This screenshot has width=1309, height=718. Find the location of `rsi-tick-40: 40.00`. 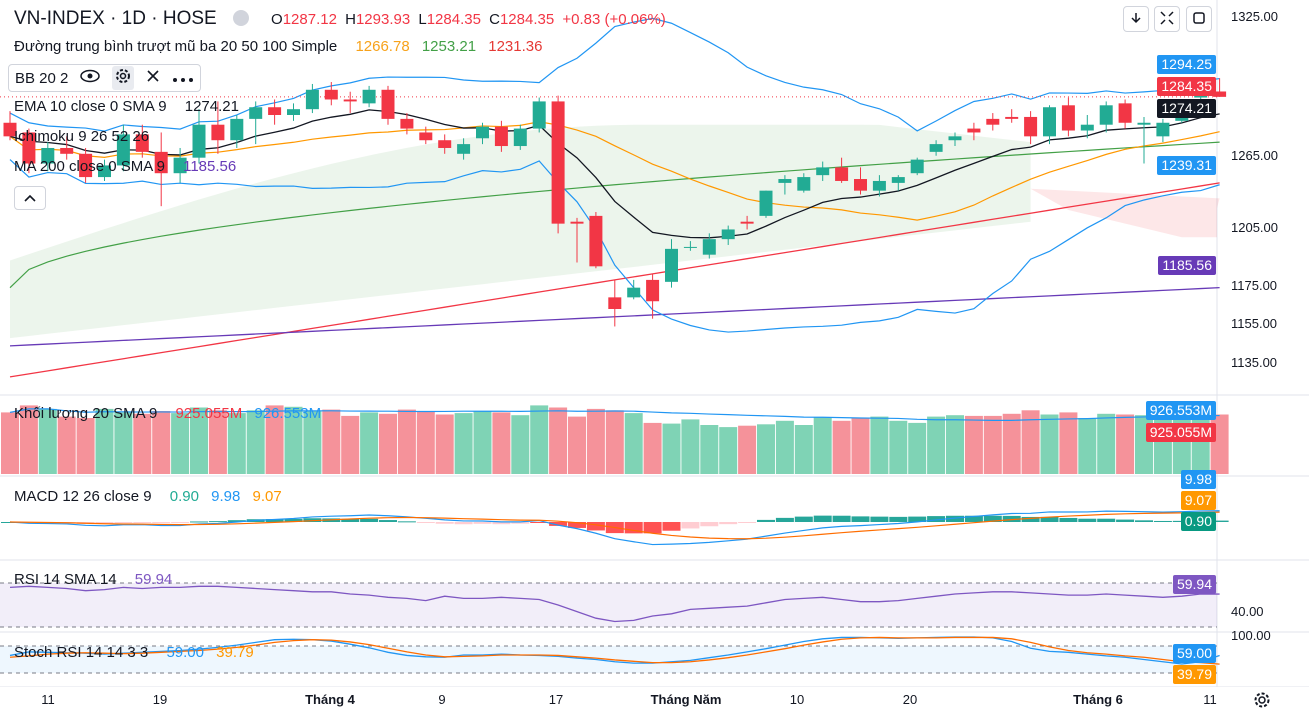

rsi-tick-40: 40.00 is located at coordinates (1247, 611).